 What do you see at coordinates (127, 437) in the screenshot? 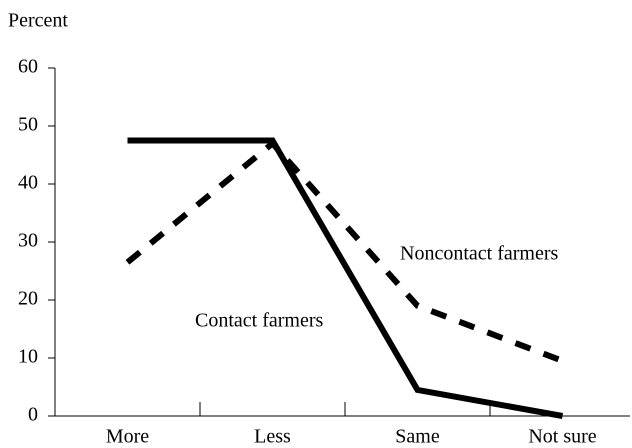
I see `x-tick-label: More` at bounding box center [127, 437].